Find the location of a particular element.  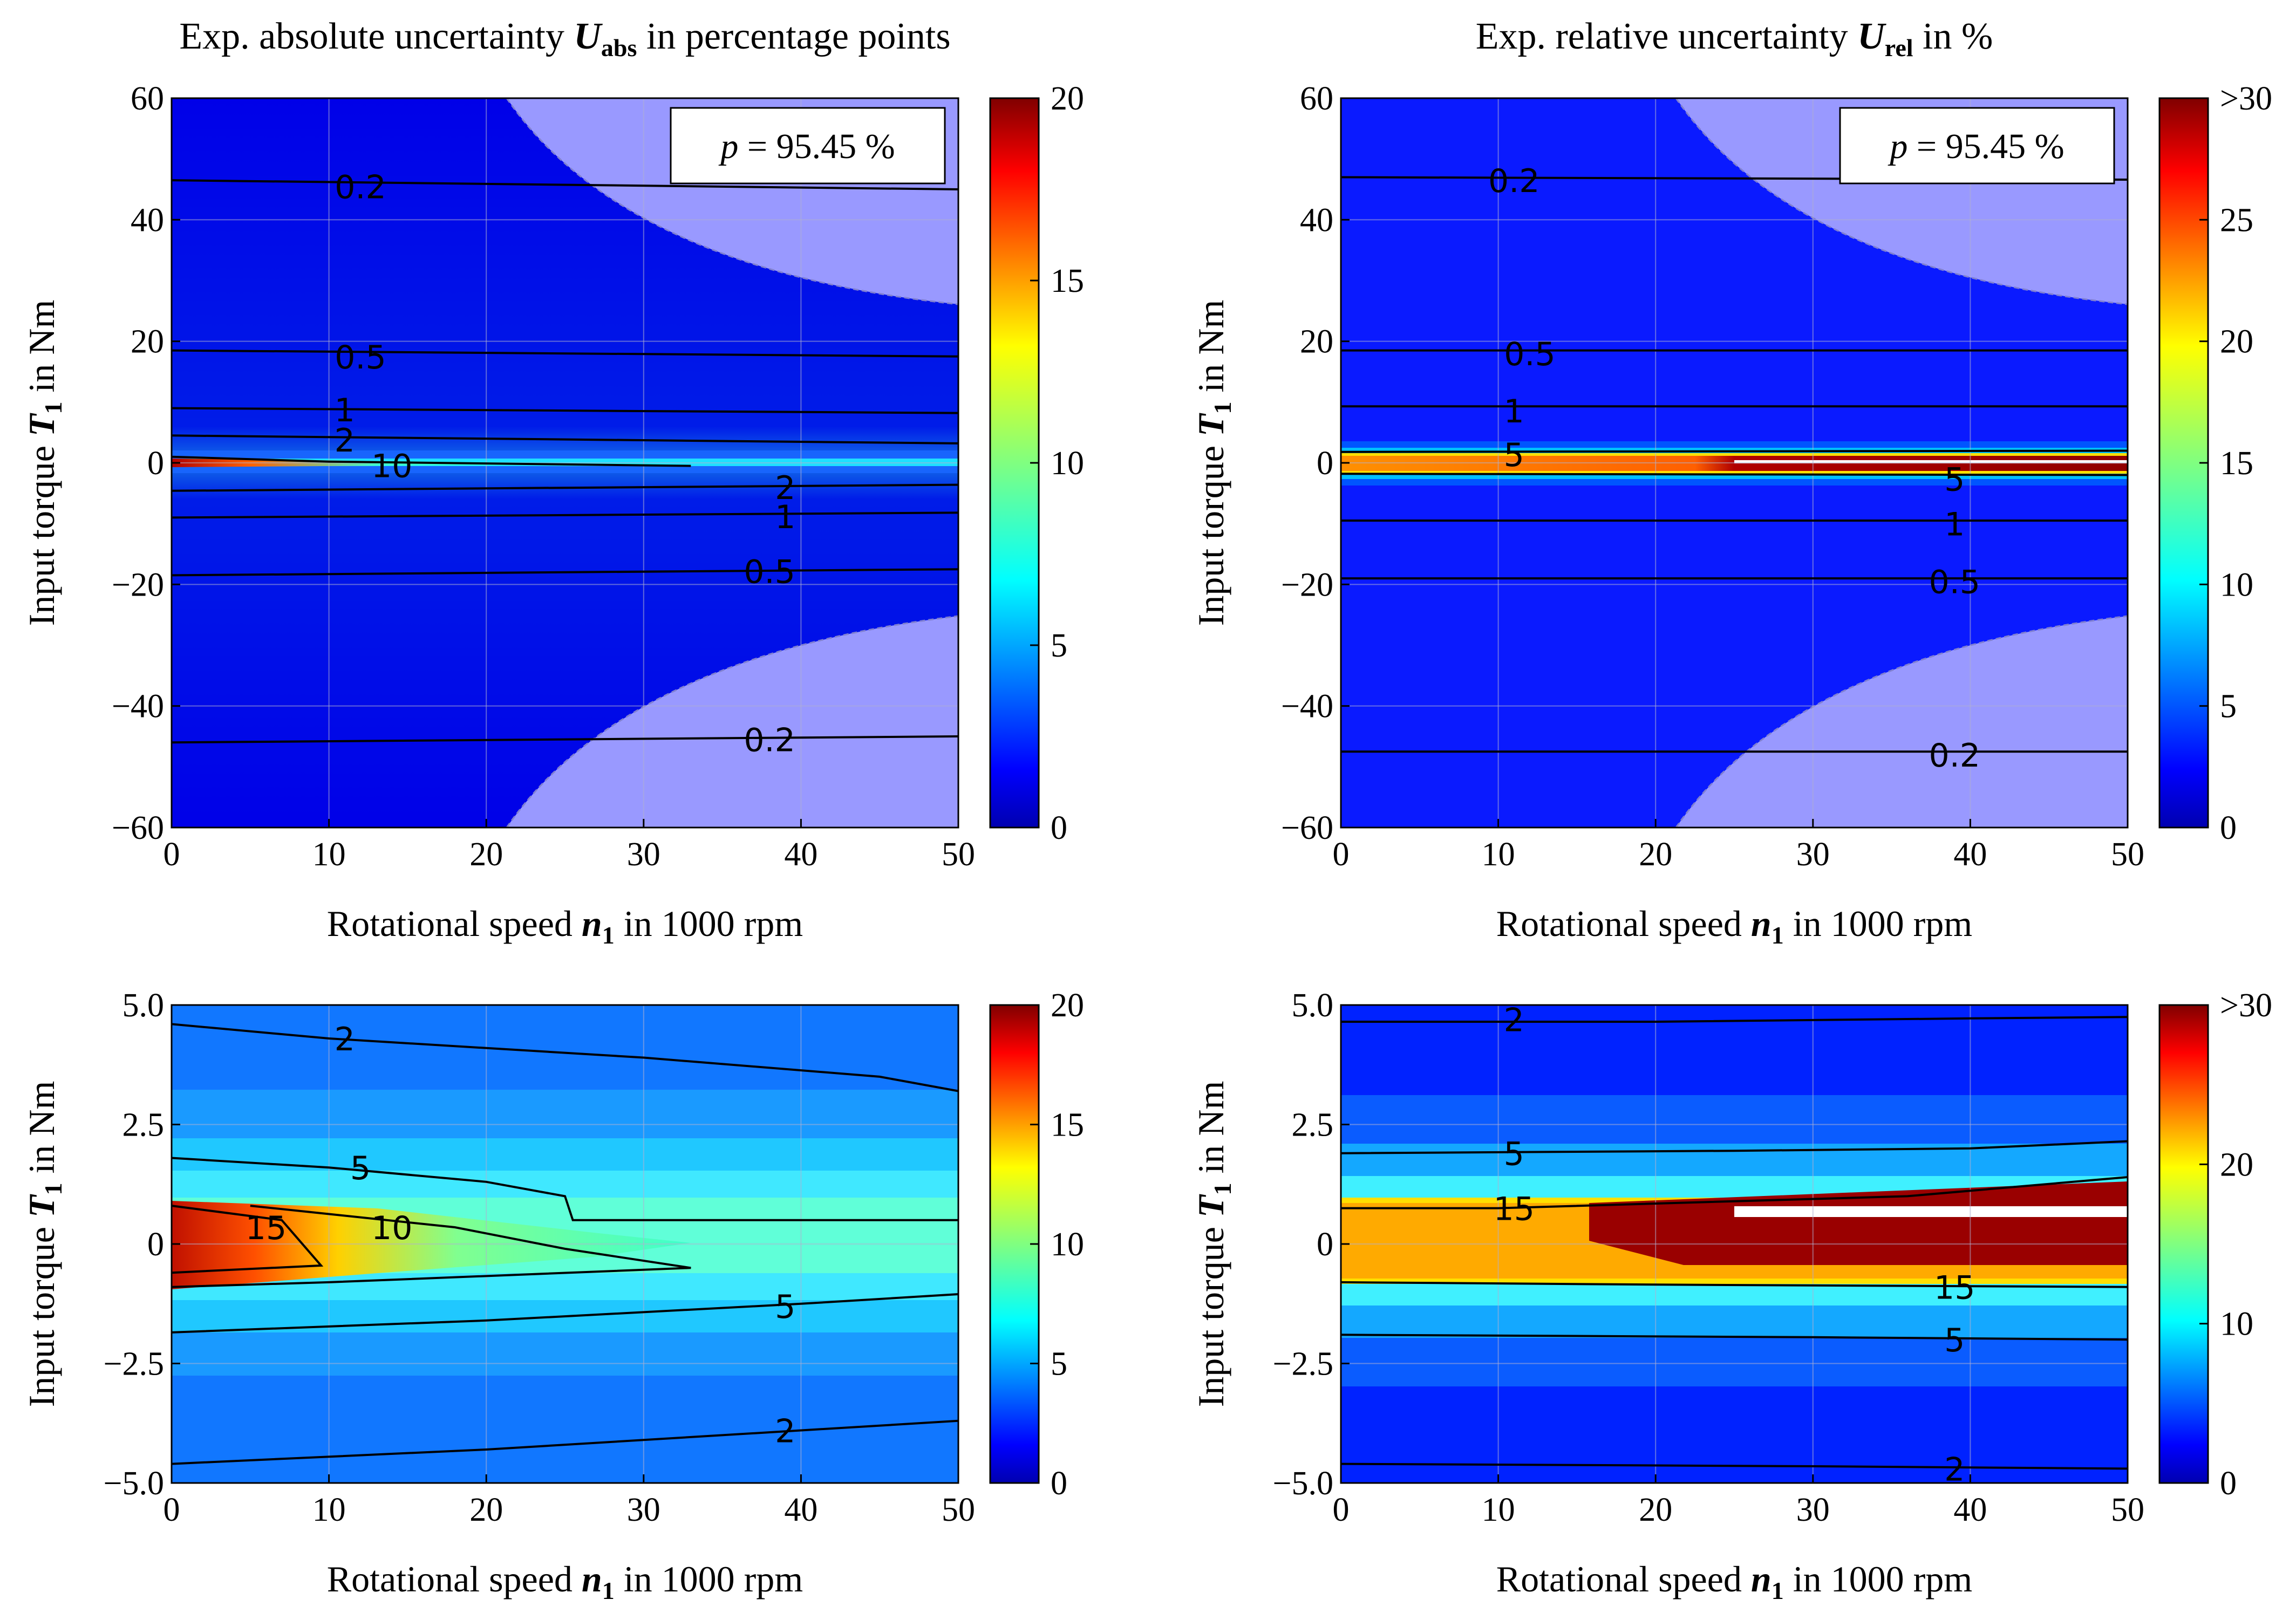

colorbar-tick-label: 25 is located at coordinates (2236, 220).